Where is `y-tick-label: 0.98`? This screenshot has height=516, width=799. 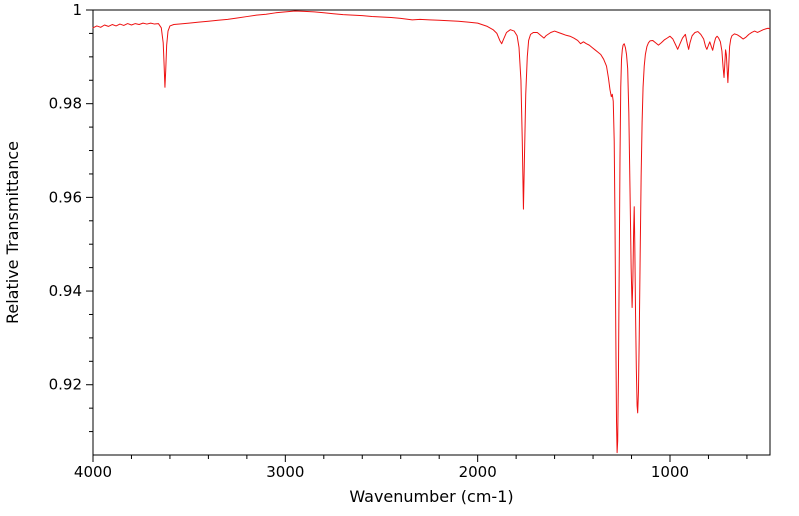
y-tick-label: 0.98 is located at coordinates (65, 104).